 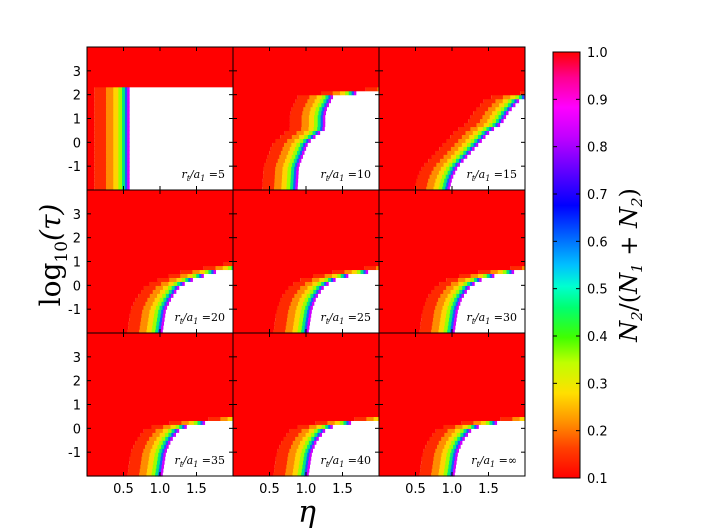 What do you see at coordinates (452, 118) in the screenshot?
I see `panel: rt/a1 =15` at bounding box center [452, 118].